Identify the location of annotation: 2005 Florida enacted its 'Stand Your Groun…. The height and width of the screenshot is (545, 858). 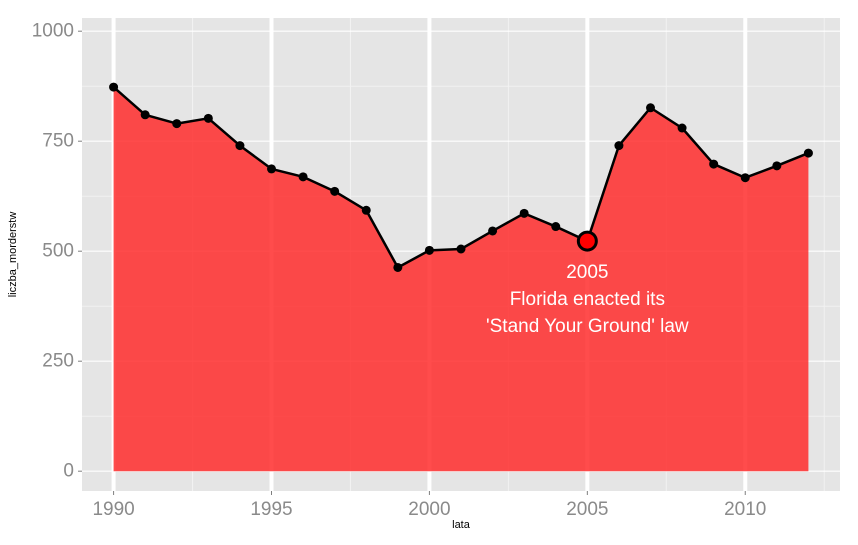
(587, 299).